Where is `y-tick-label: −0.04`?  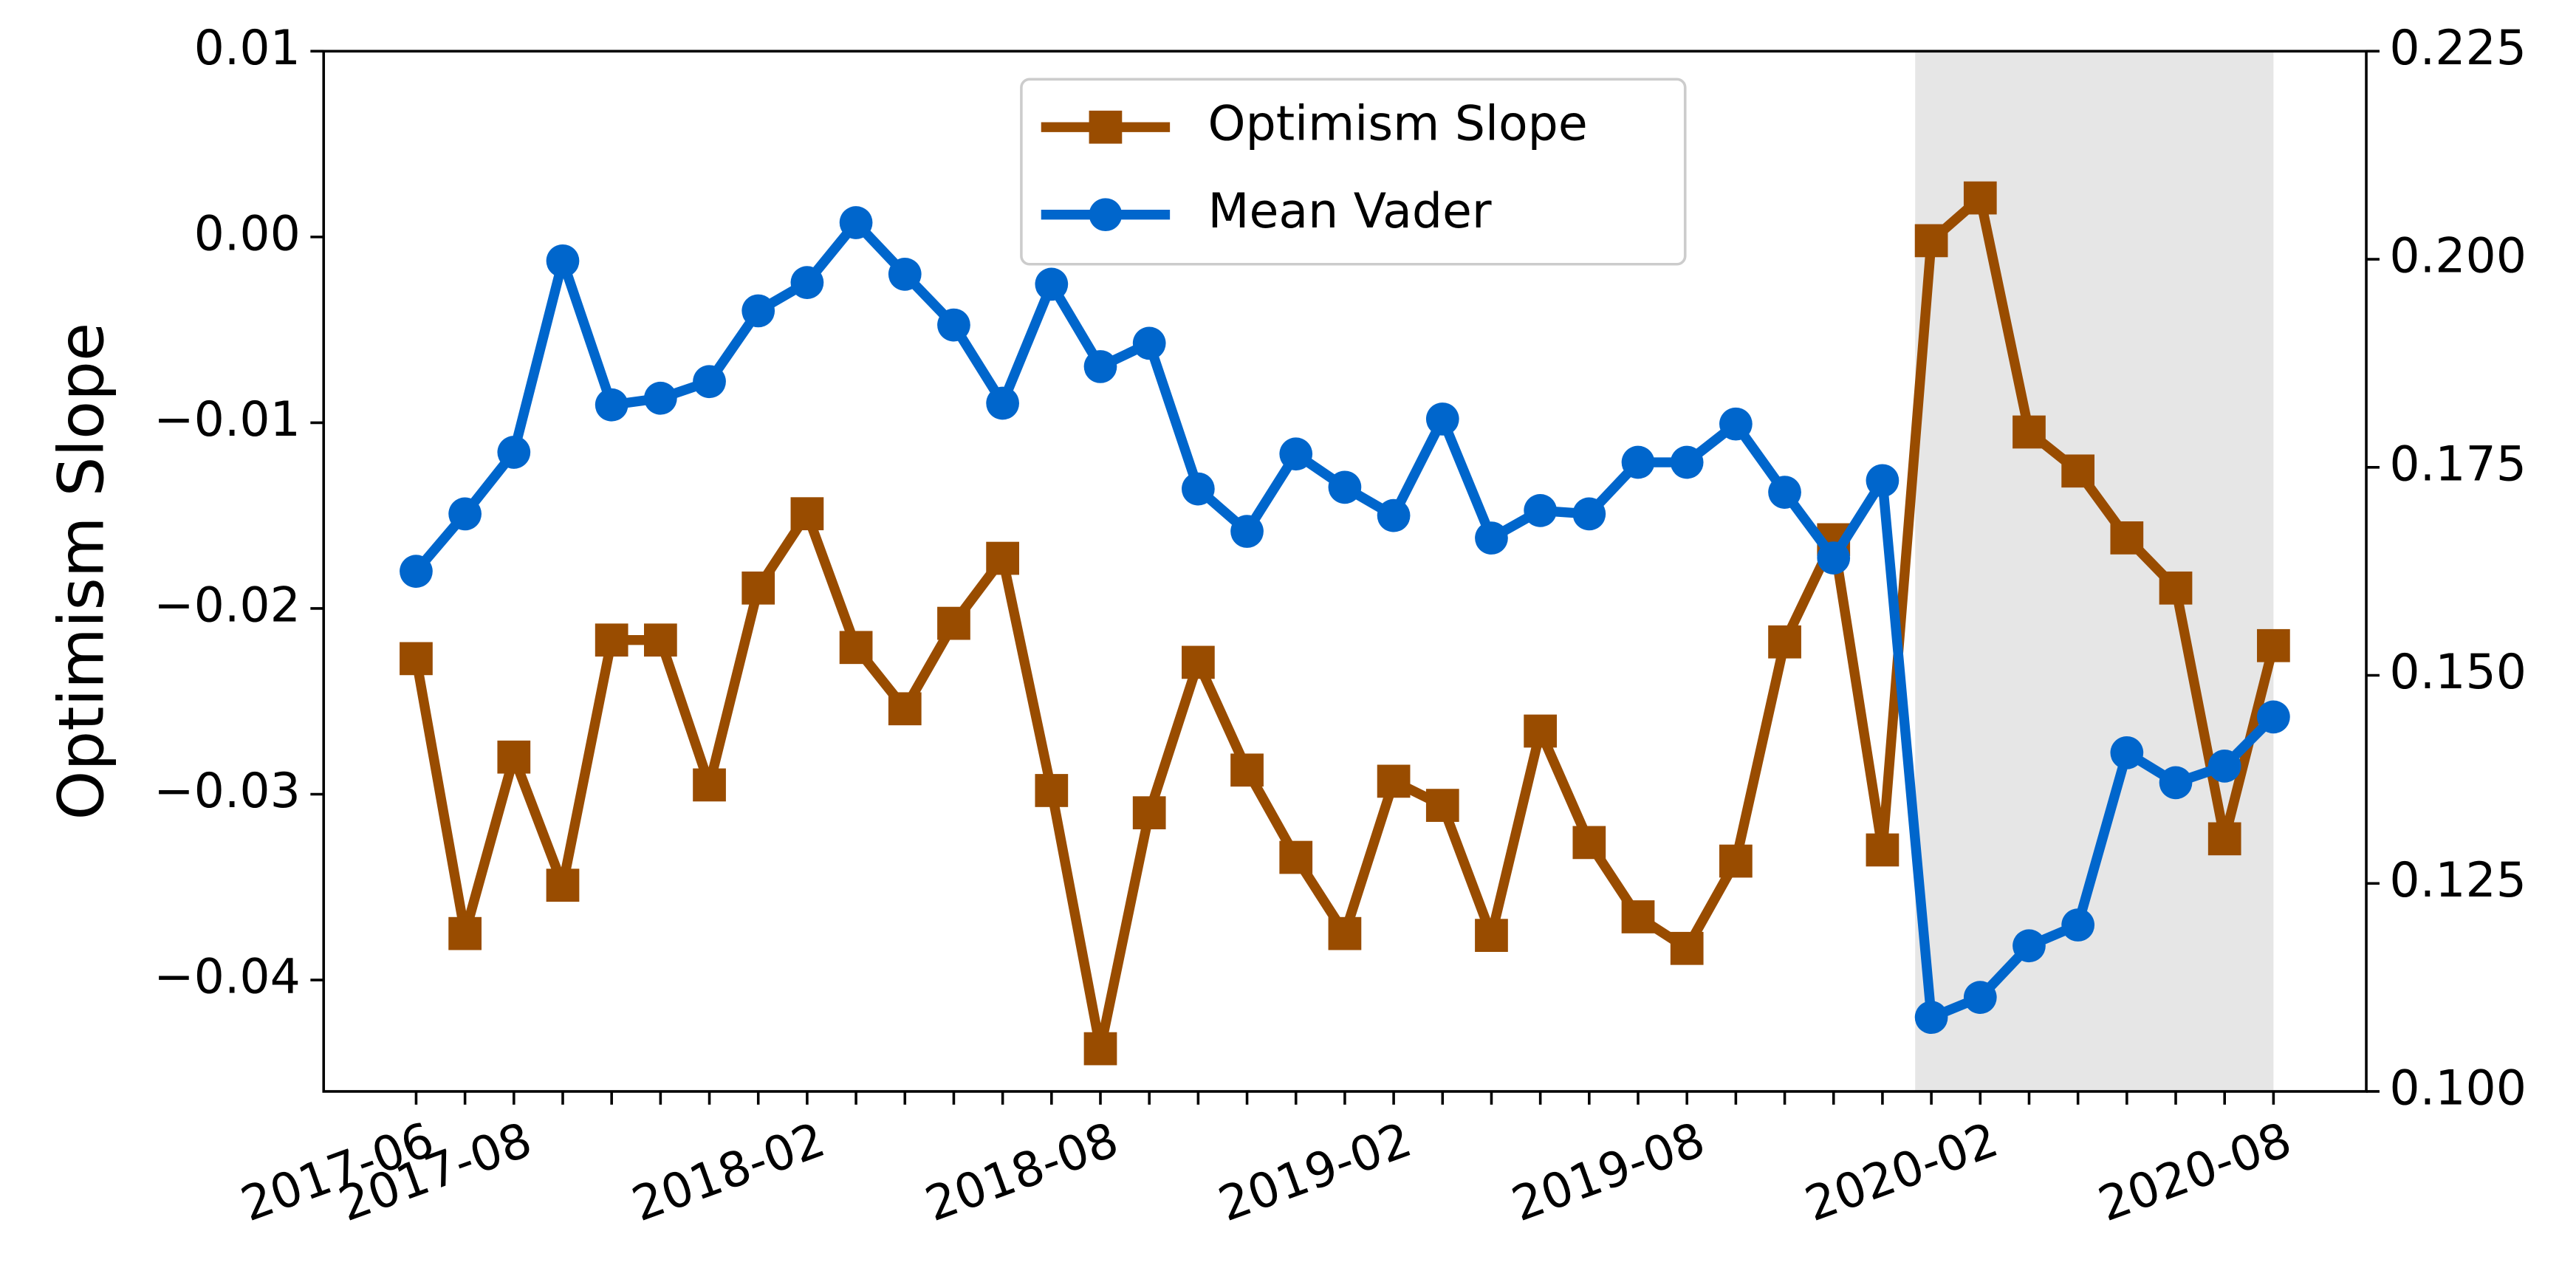
y-tick-label: −0.04 is located at coordinates (227, 977).